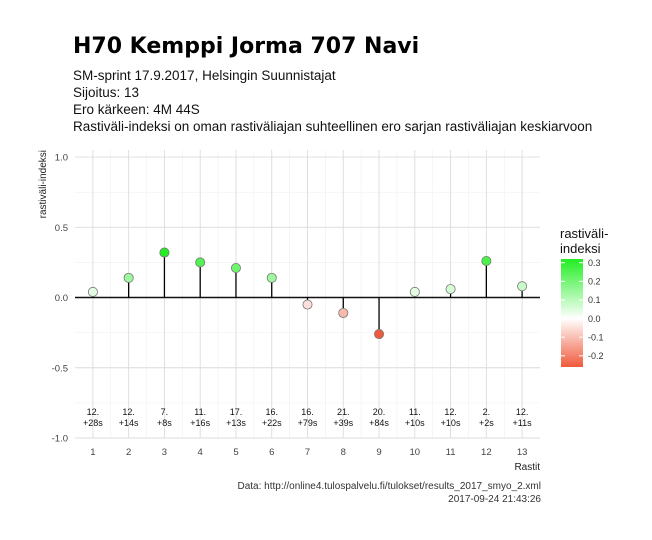 The image size is (652, 540). I want to click on x-tick-label: 8, so click(343, 452).